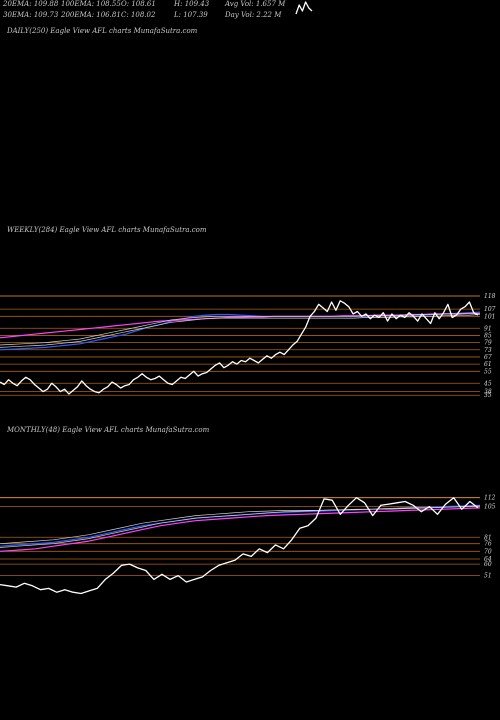  Describe the element at coordinates (488, 371) in the screenshot. I see `weekly-tick-label: 55` at that location.